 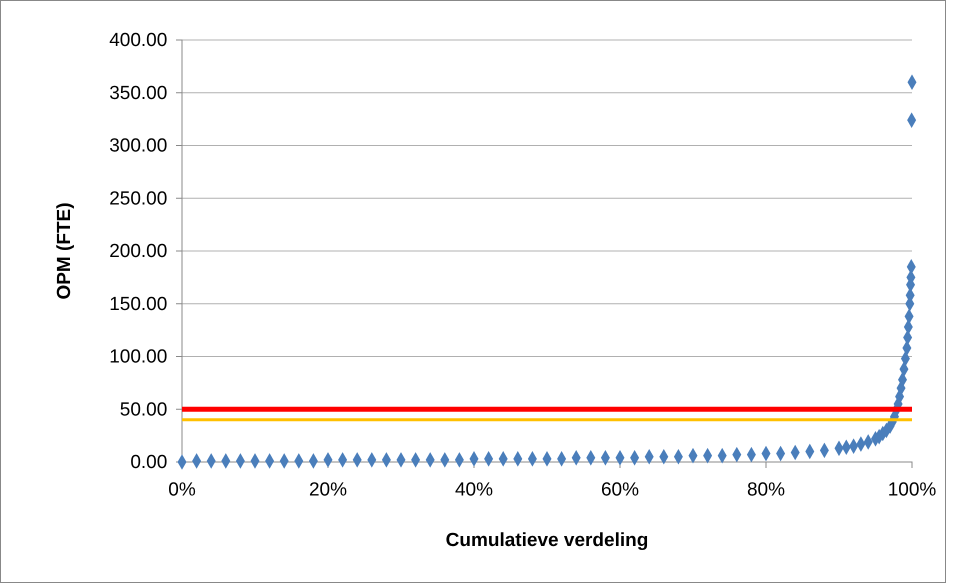 What do you see at coordinates (474, 490) in the screenshot?
I see `x-tick-label: 40%` at bounding box center [474, 490].